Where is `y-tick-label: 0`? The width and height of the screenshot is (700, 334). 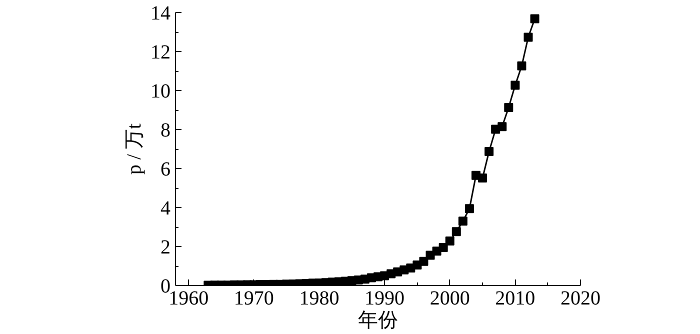 y-tick-label: 0 is located at coordinates (165, 287).